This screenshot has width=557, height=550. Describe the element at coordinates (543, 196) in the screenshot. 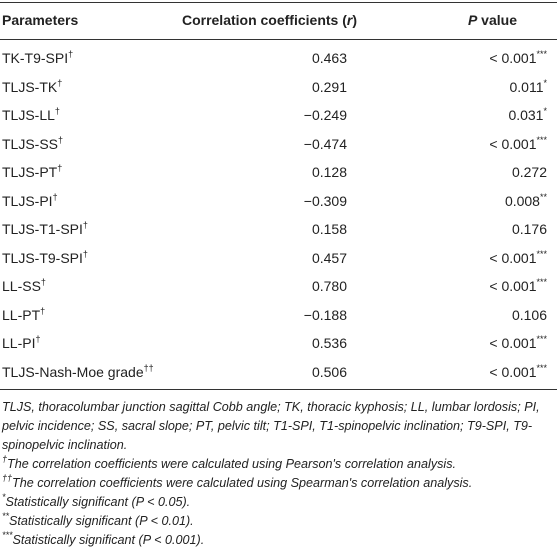

I see `p-value-sup: **` at that location.